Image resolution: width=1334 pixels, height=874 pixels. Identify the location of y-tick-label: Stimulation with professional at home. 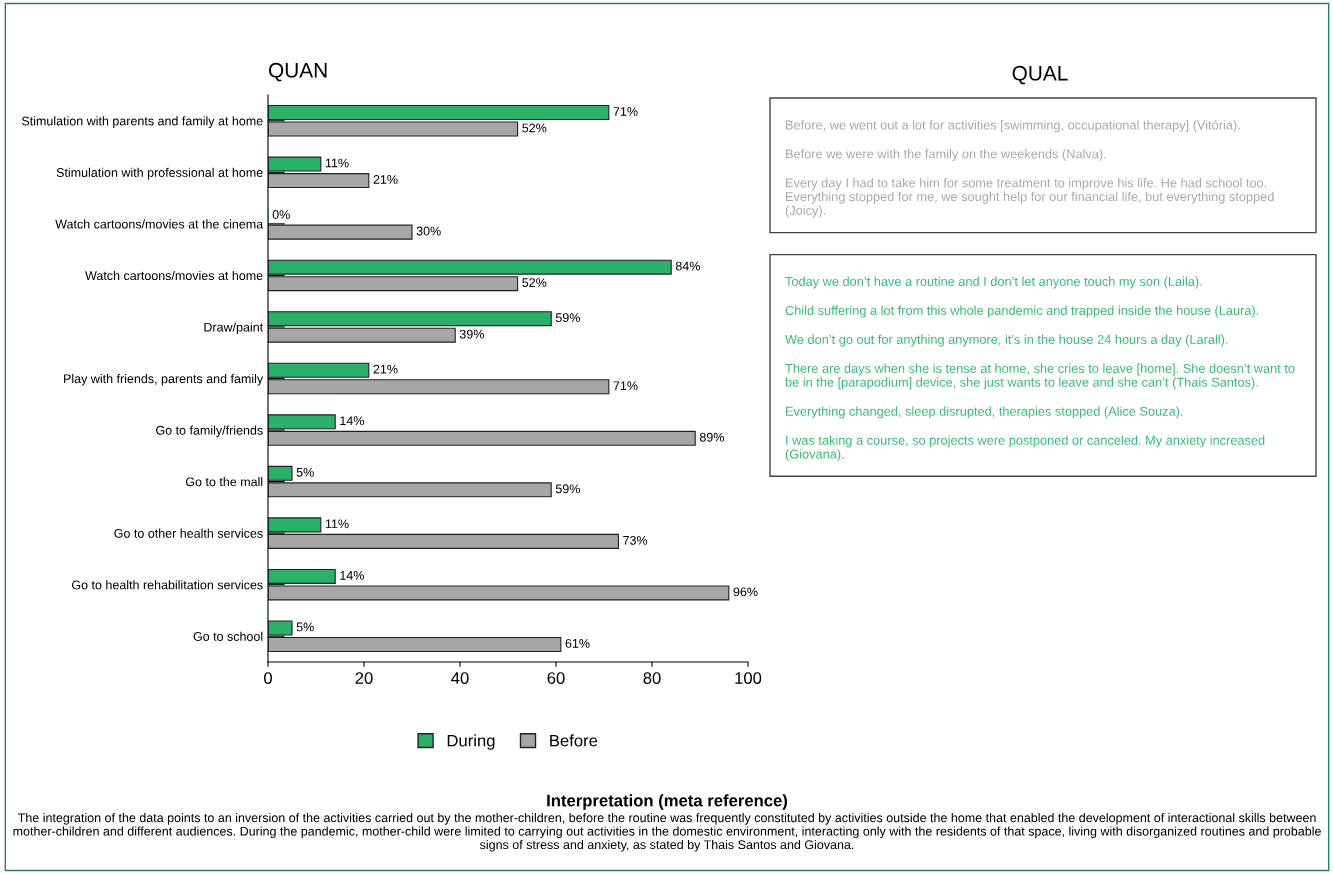
(159, 173).